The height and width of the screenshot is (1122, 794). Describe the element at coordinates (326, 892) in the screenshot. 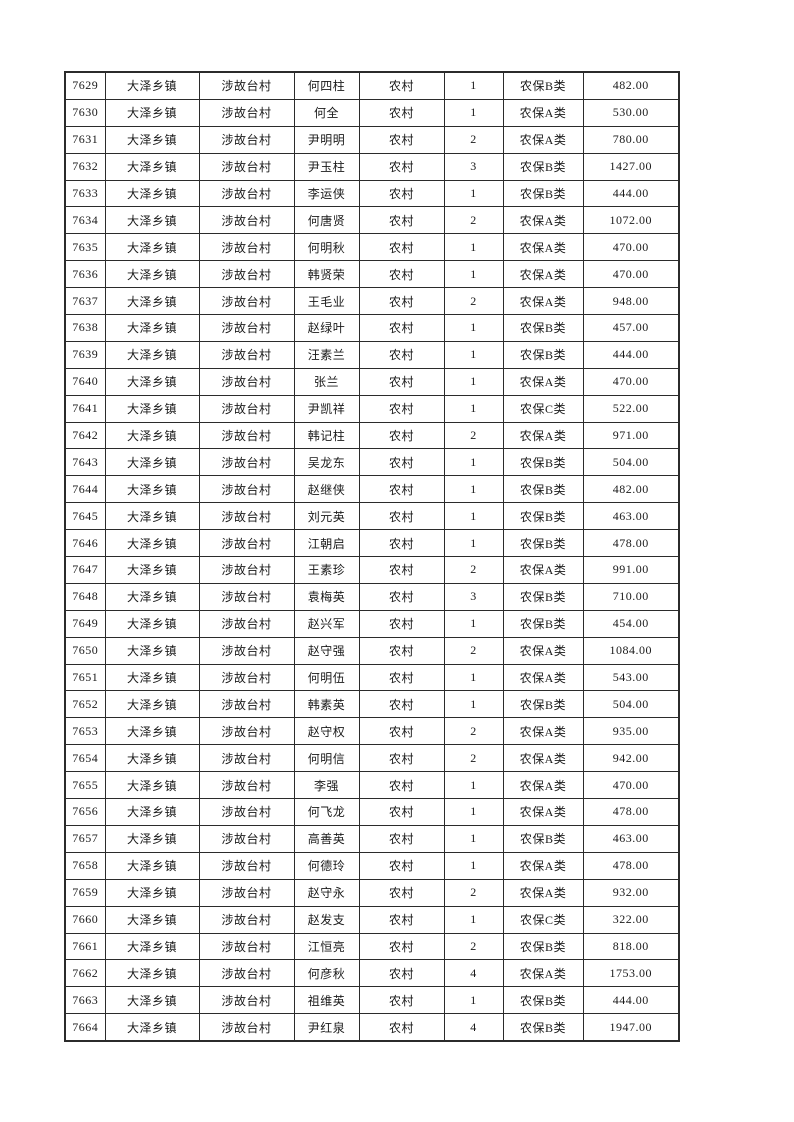

I see `name-cell: 赵守永` at that location.